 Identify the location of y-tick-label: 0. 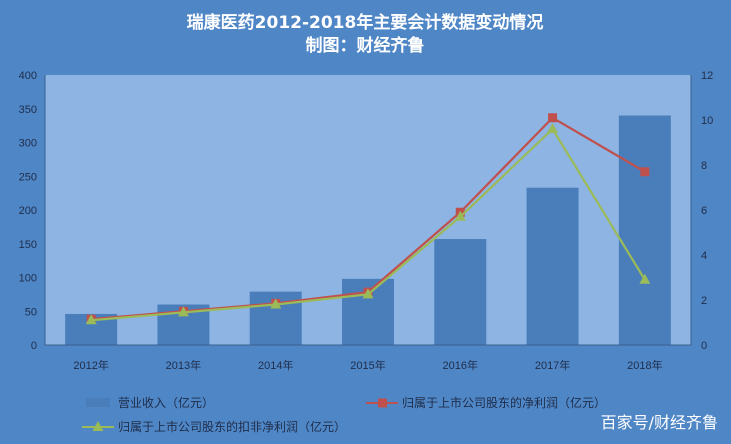
(34, 346).